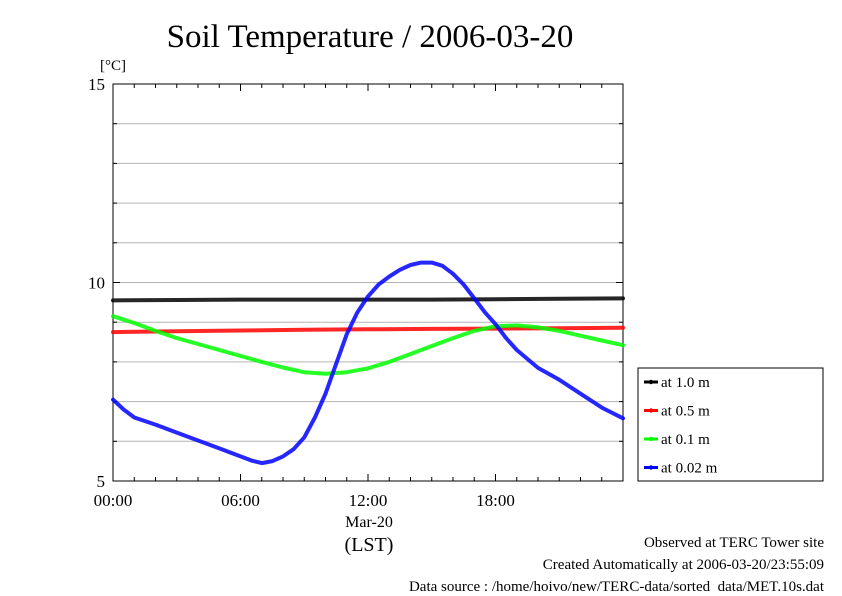  I want to click on x-tick-label: 06:00, so click(240, 500).